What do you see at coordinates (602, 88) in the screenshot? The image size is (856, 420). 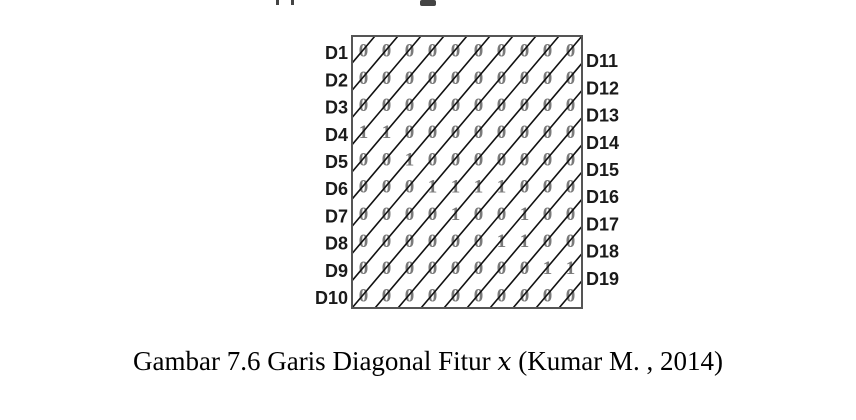 I see `diagonal-label: D12` at bounding box center [602, 88].